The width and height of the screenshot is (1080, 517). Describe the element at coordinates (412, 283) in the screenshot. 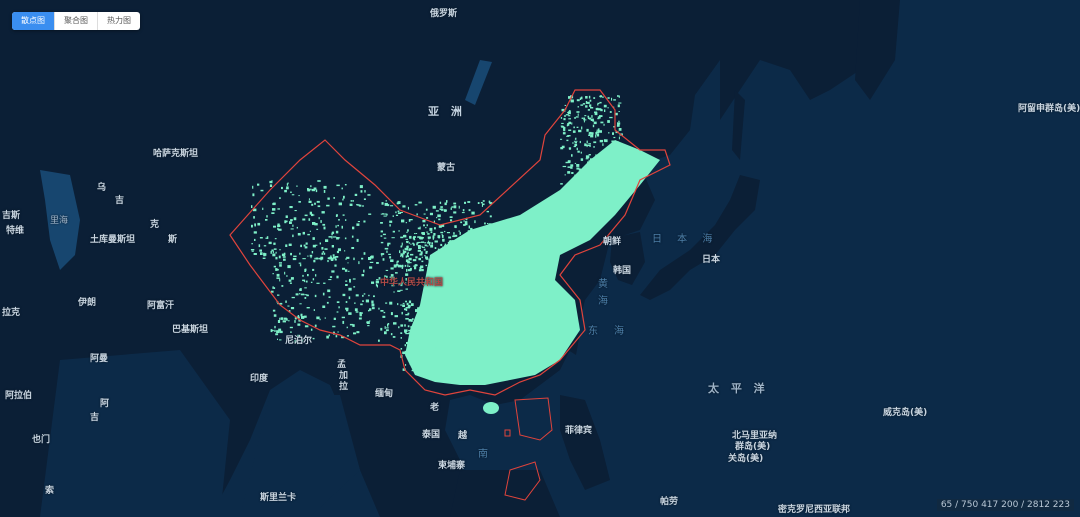

I see `label-china: 中华人民共和国` at that location.